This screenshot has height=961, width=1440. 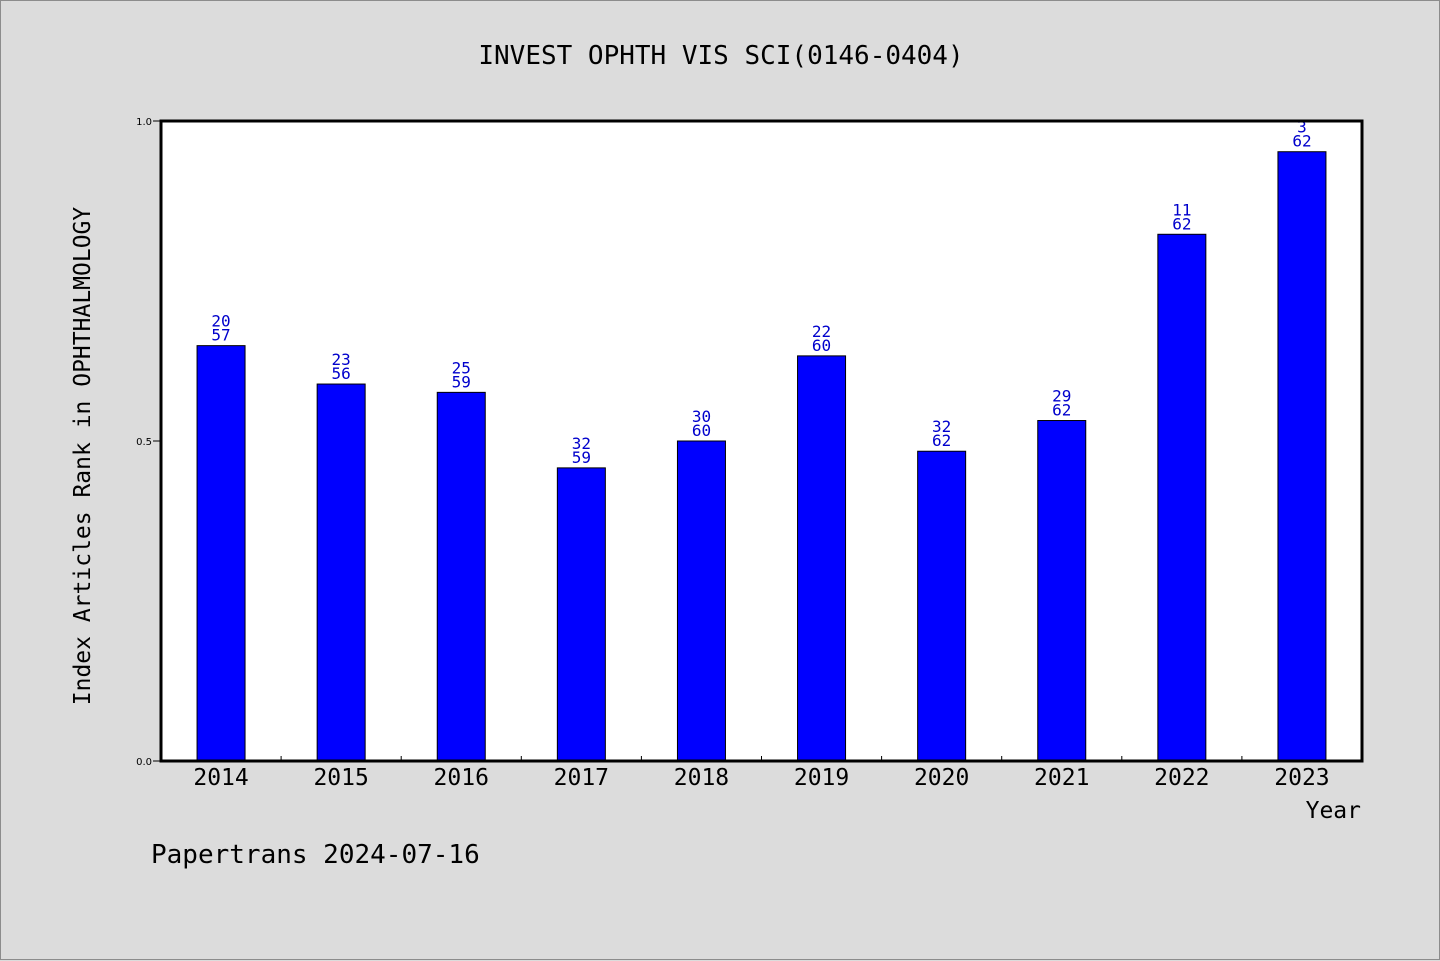 What do you see at coordinates (1061, 410) in the screenshot?
I see `total-label-2021: 62` at bounding box center [1061, 410].